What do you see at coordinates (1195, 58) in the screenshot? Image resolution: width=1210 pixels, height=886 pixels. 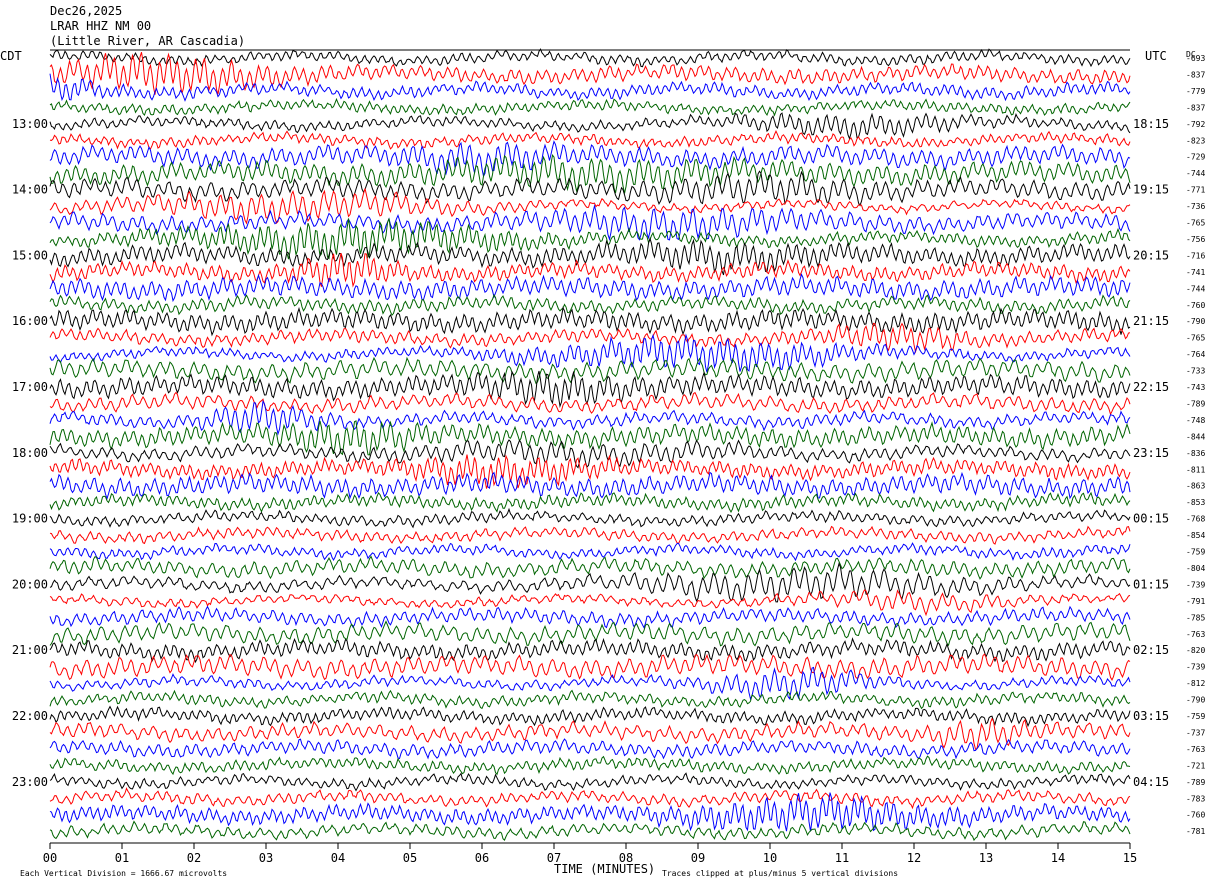 I see `dc-offset-label: -693` at bounding box center [1195, 58].